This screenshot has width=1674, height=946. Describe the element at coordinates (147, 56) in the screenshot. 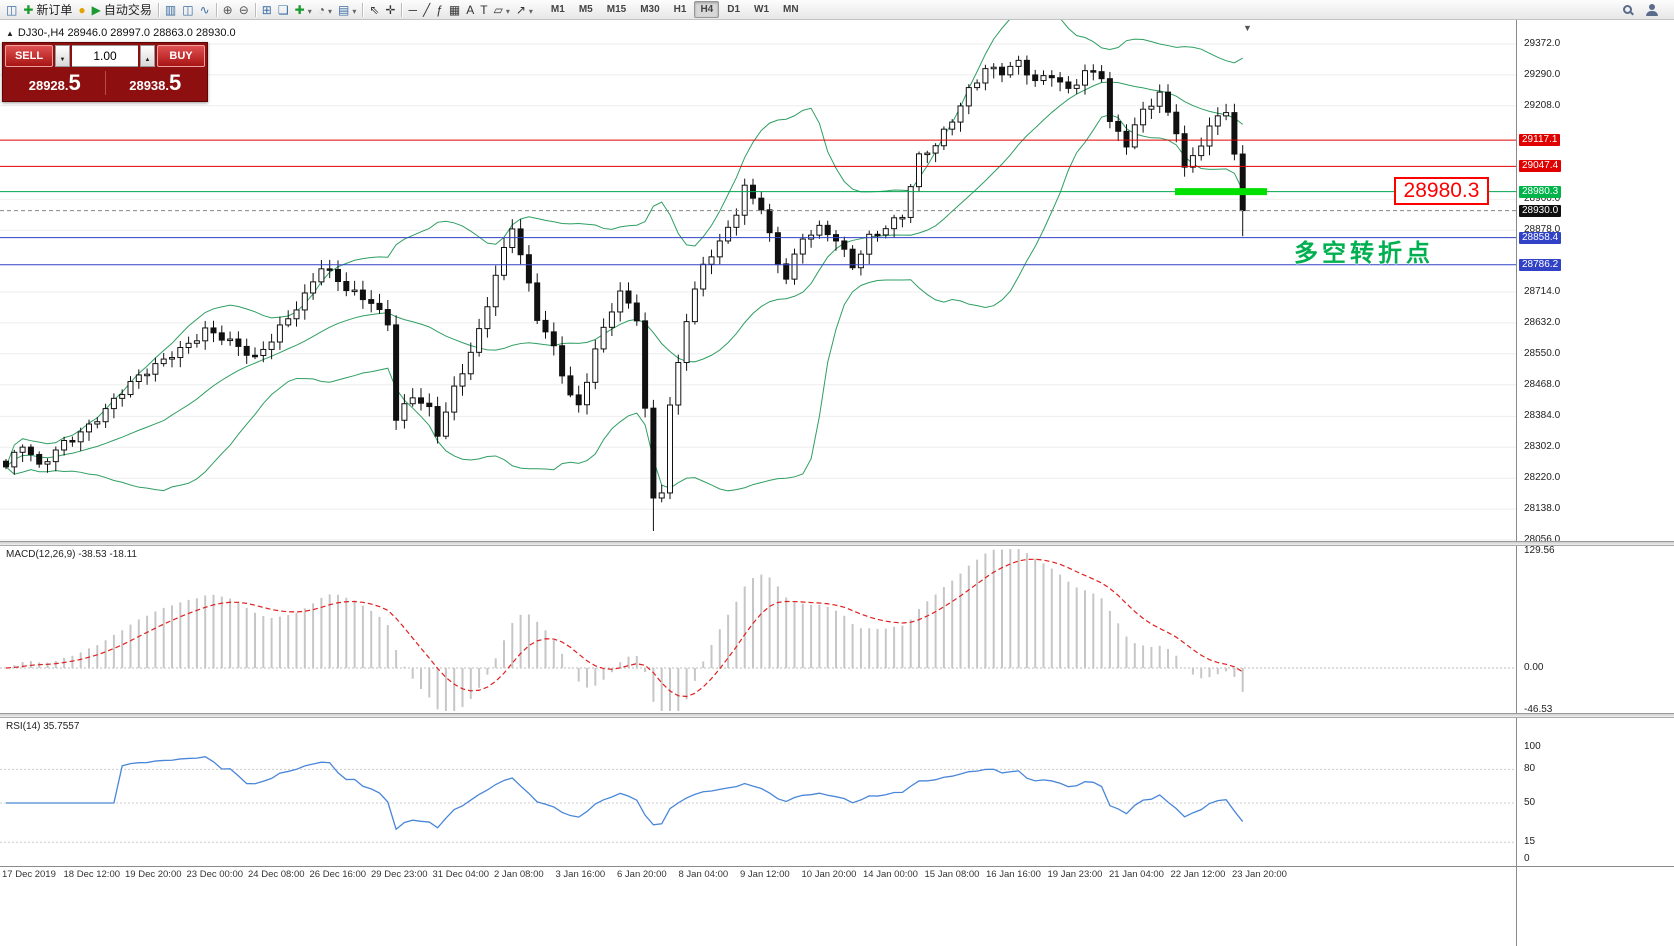

I see `volume-increase-button` at that location.